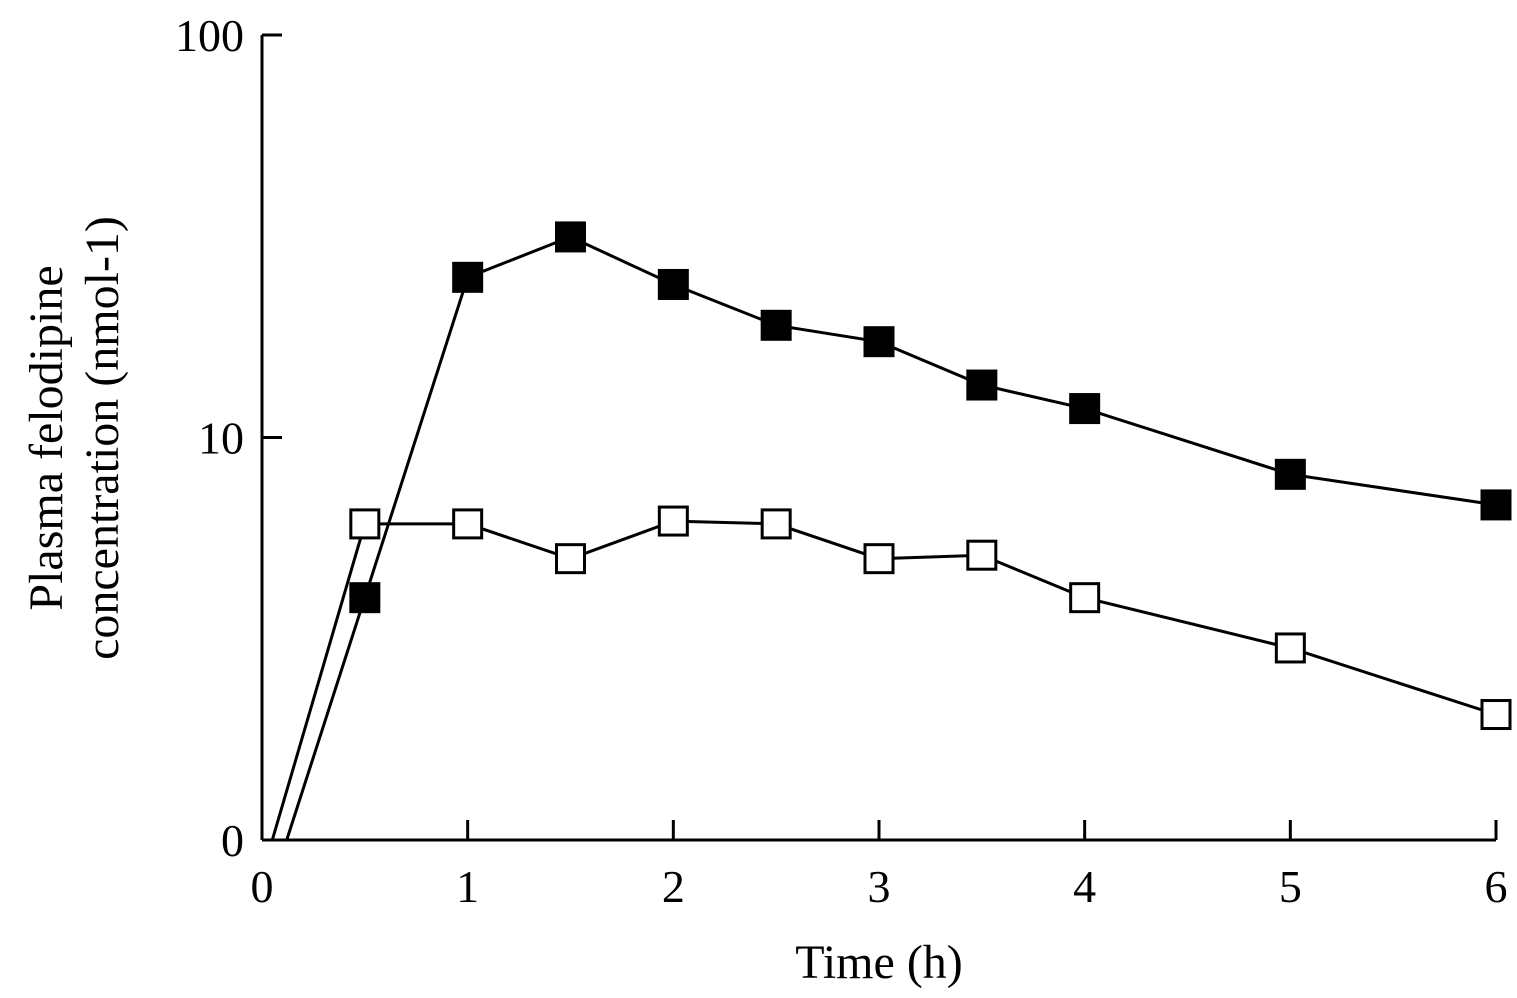 The image size is (1517, 998). Describe the element at coordinates (221, 438) in the screenshot. I see `y-tick-label: 10` at that location.